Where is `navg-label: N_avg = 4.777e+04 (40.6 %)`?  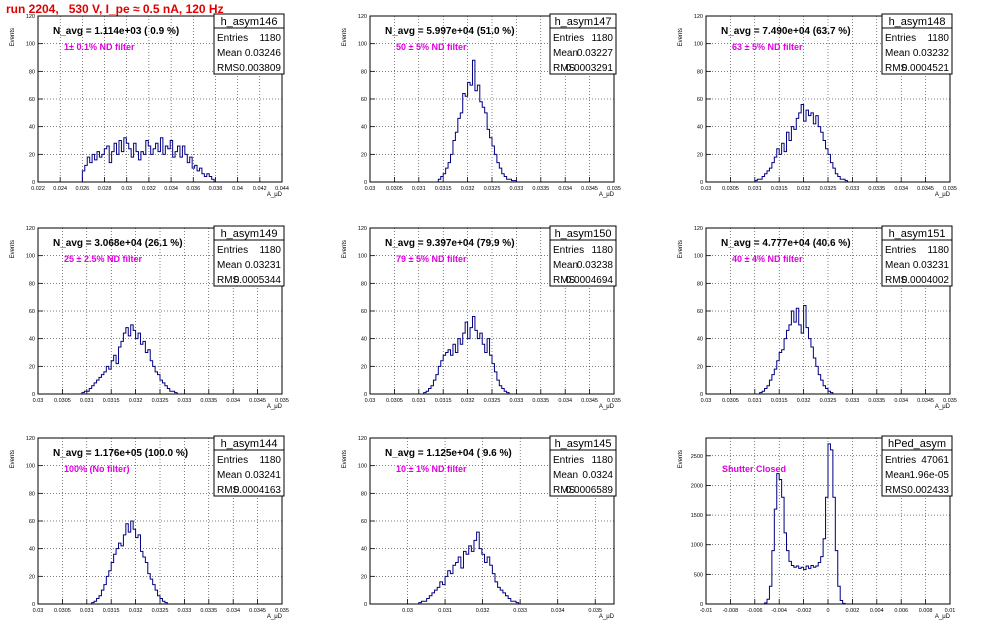 navg-label: N_avg = 4.777e+04 (40.6 %) is located at coordinates (786, 243).